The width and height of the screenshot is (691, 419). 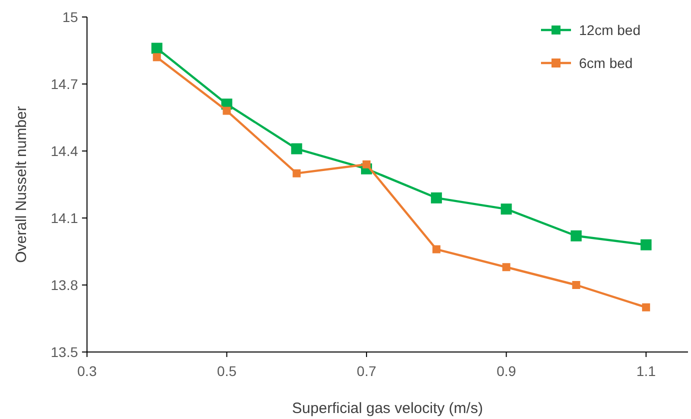 What do you see at coordinates (366, 371) in the screenshot?
I see `x-tick-label: 0.7` at bounding box center [366, 371].